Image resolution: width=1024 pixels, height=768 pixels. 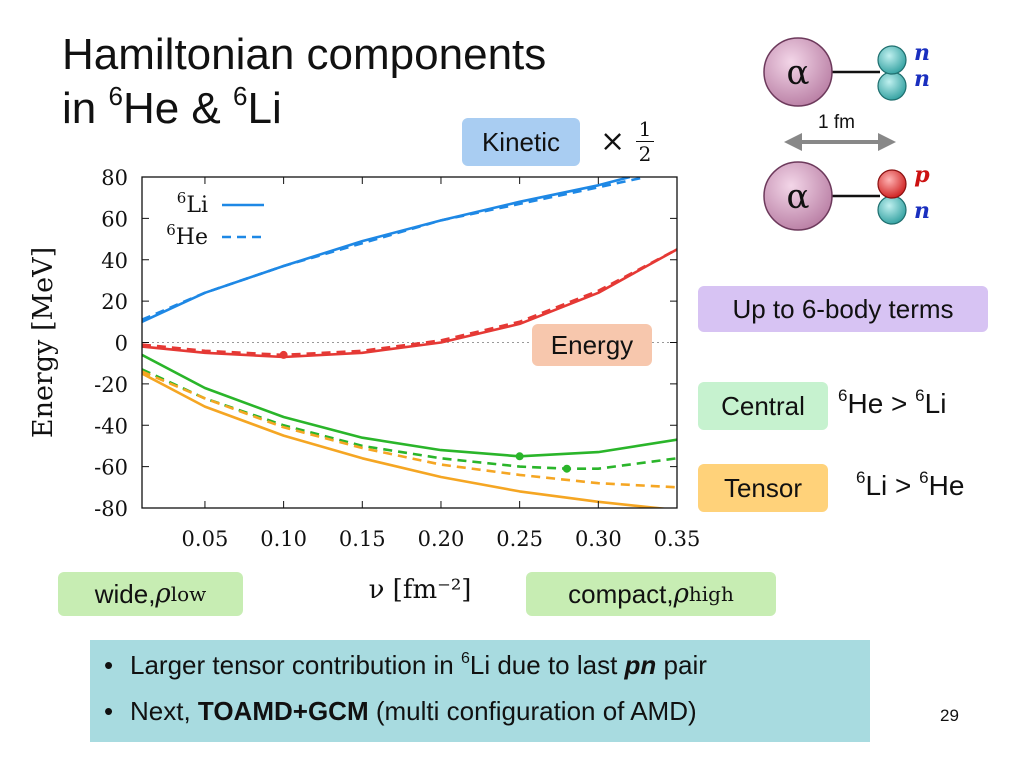 What do you see at coordinates (922, 211) in the screenshot?
I see `bottom-n-label: n` at bounding box center [922, 211].